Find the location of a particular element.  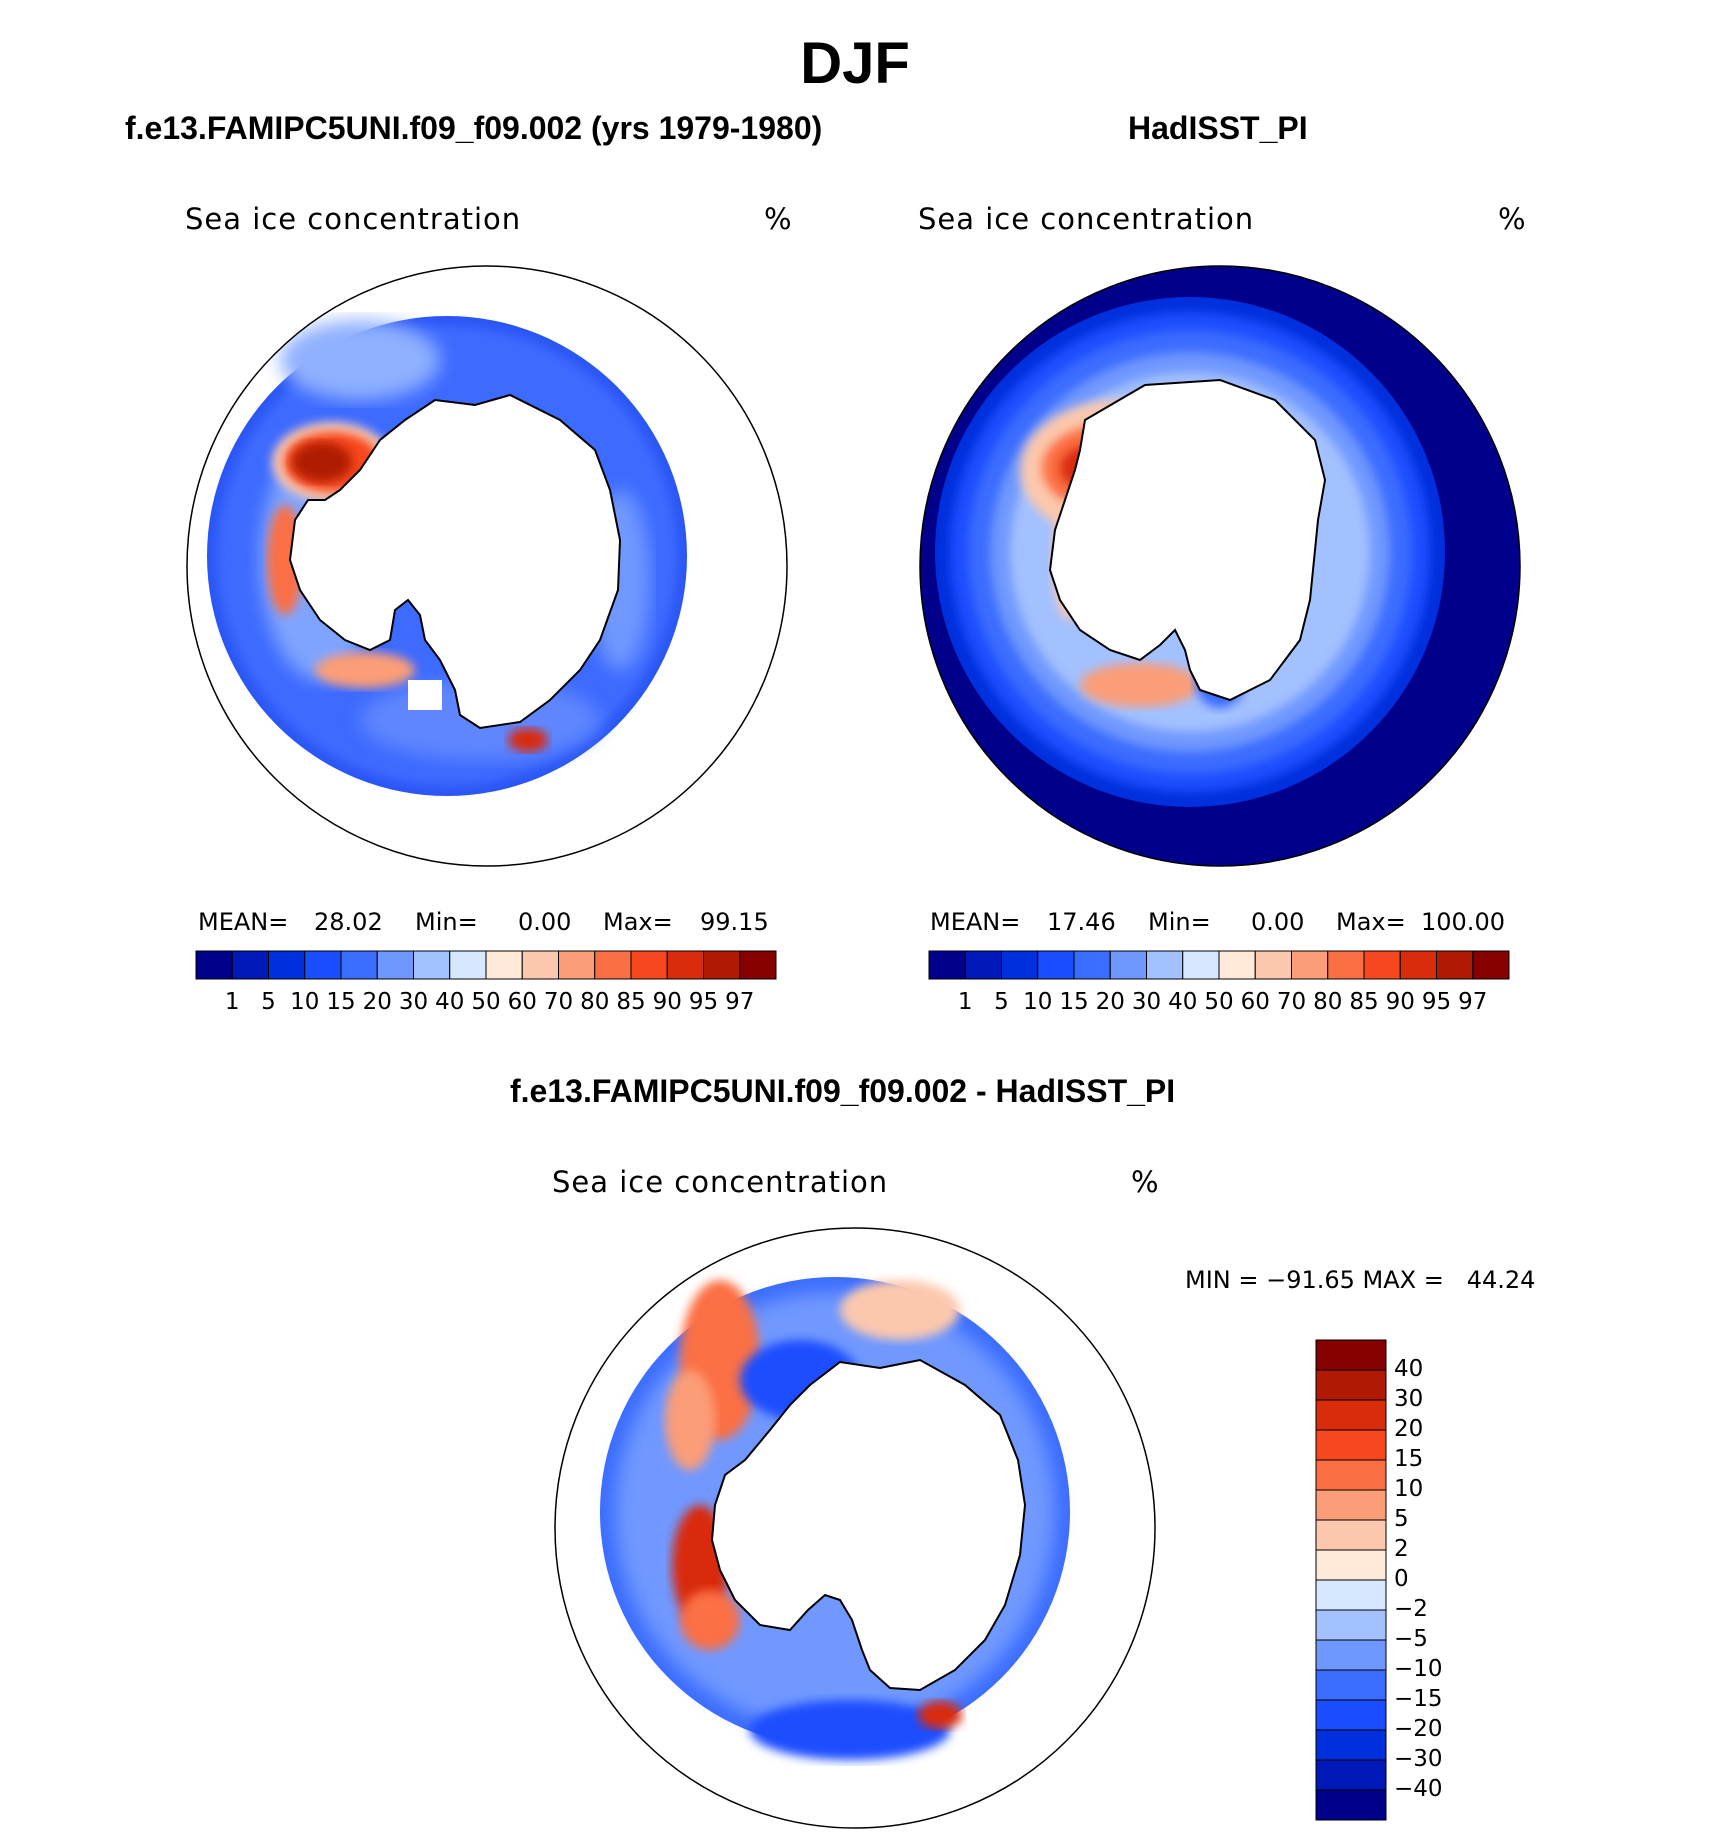

diff-colorbar is located at coordinates (1351, 1580).